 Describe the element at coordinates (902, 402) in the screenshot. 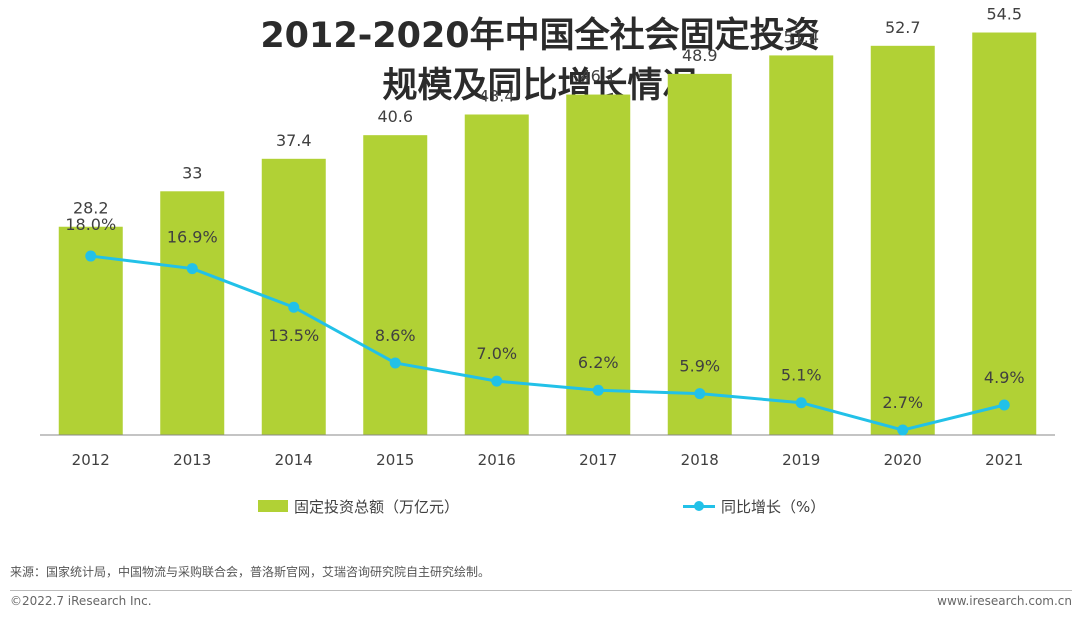

I see `growth-value-label-2020: 2.7%` at that location.